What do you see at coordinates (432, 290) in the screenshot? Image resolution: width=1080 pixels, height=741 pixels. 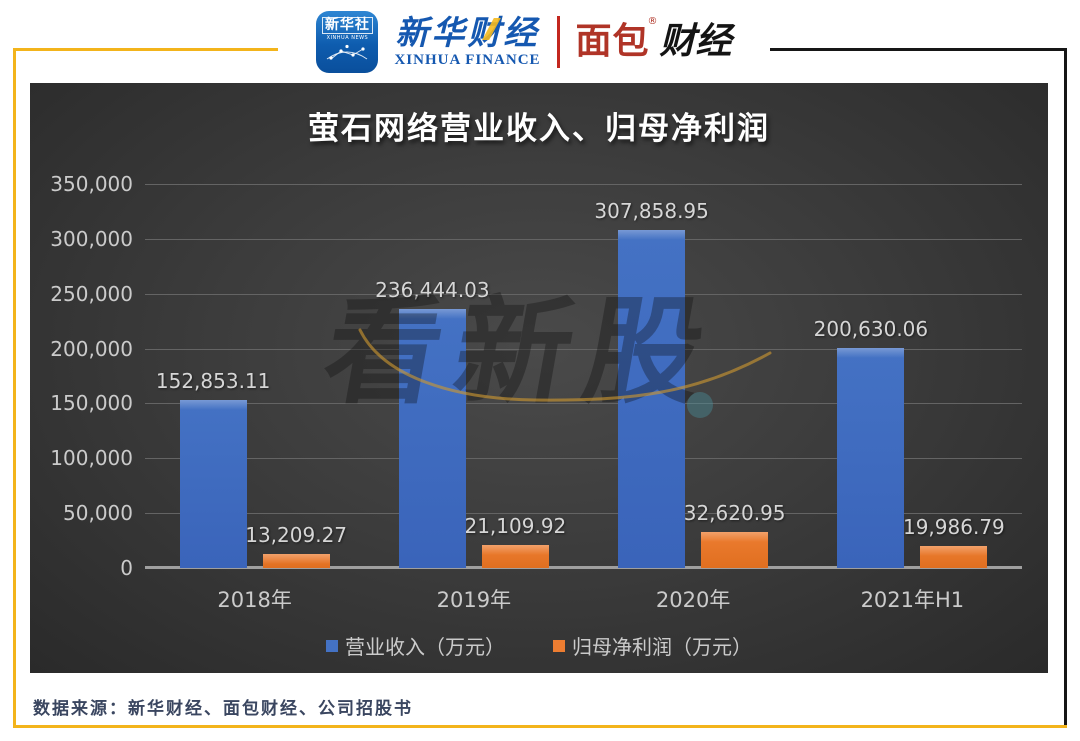 I see `bar-value-label: 236,444.03` at bounding box center [432, 290].